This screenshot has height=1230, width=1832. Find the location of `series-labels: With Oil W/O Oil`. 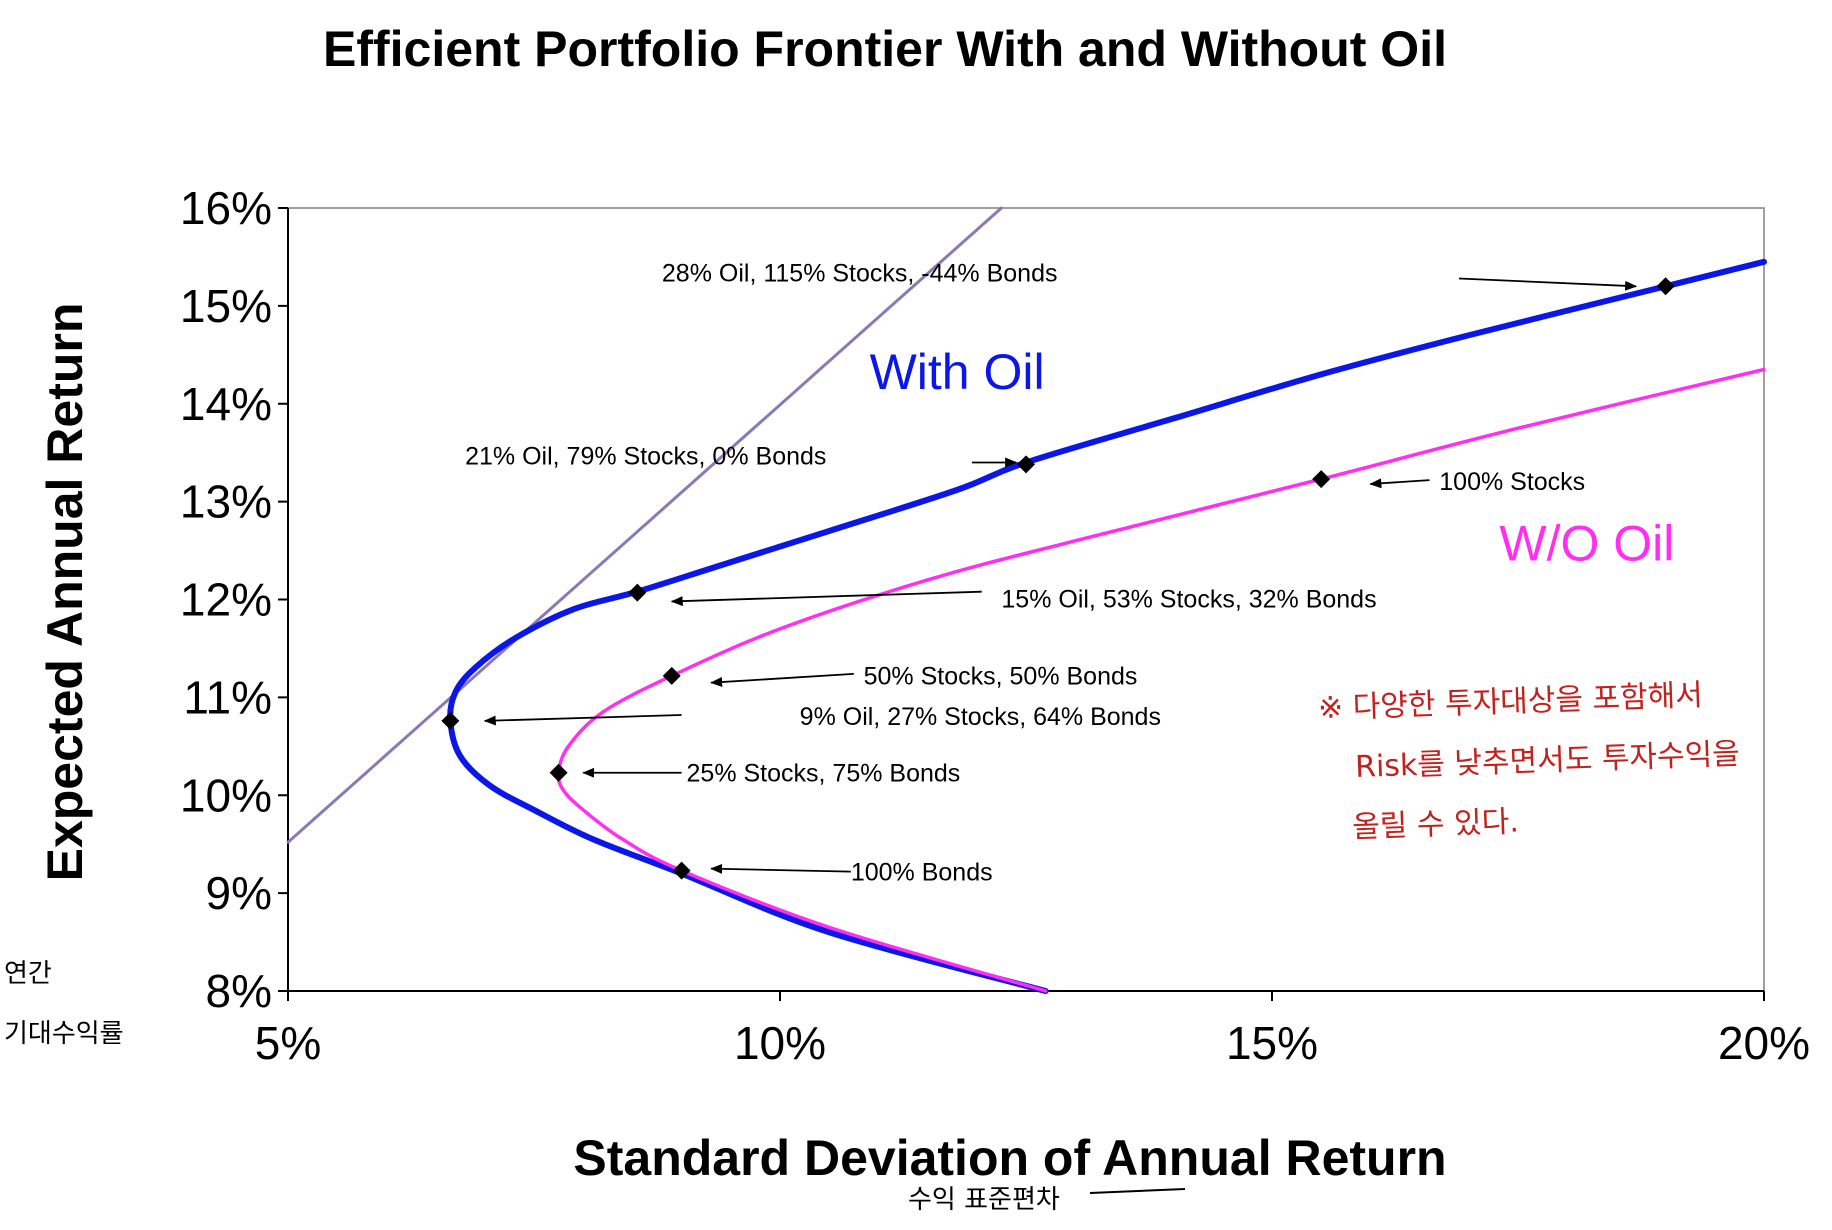

series-labels: With Oil W/O Oil is located at coordinates (1272, 457).